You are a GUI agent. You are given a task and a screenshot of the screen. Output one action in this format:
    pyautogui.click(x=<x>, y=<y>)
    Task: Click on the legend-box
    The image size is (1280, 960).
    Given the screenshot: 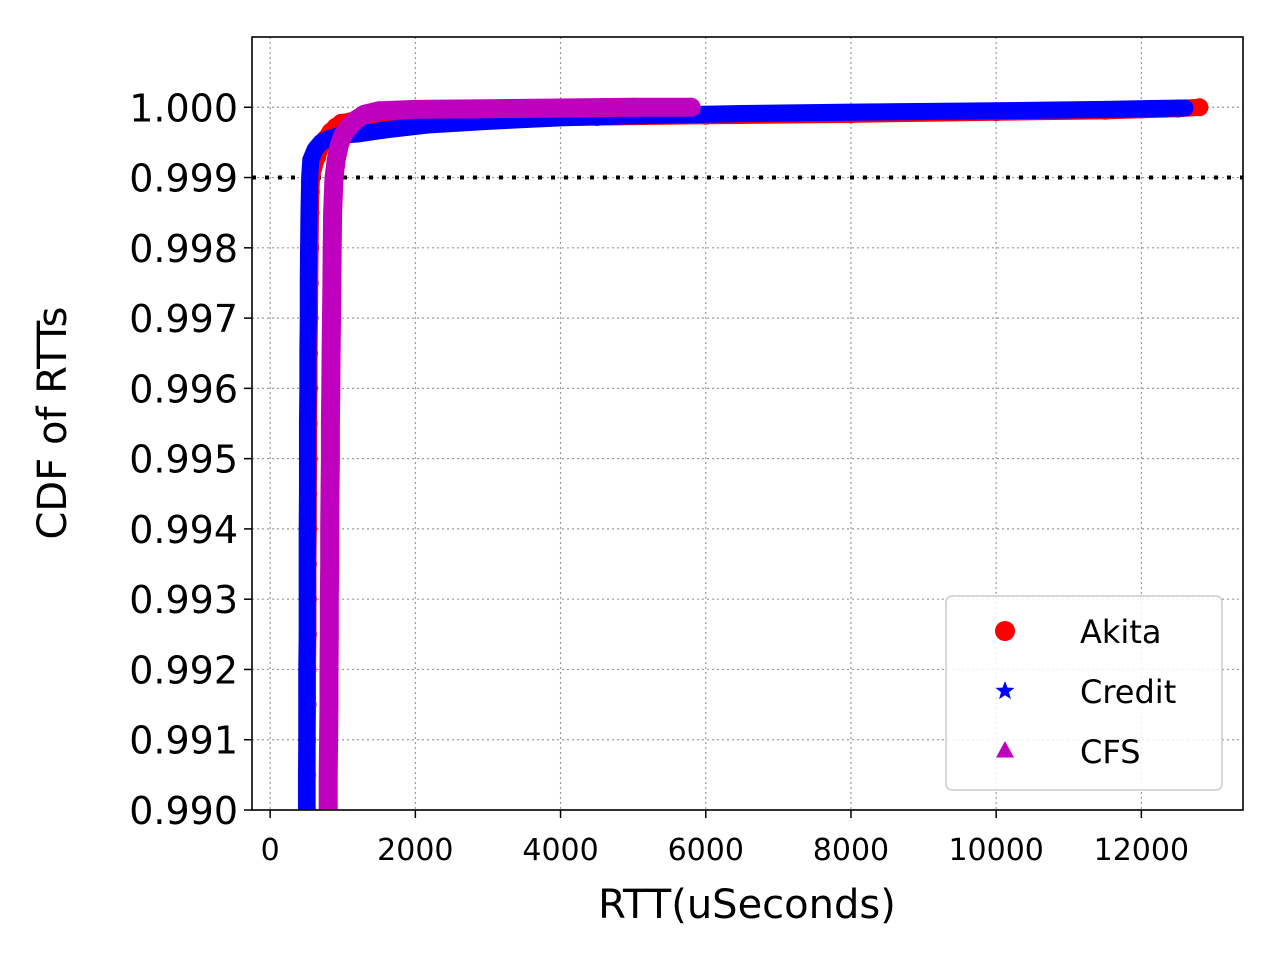 What is the action you would take?
    pyautogui.click(x=1084, y=693)
    